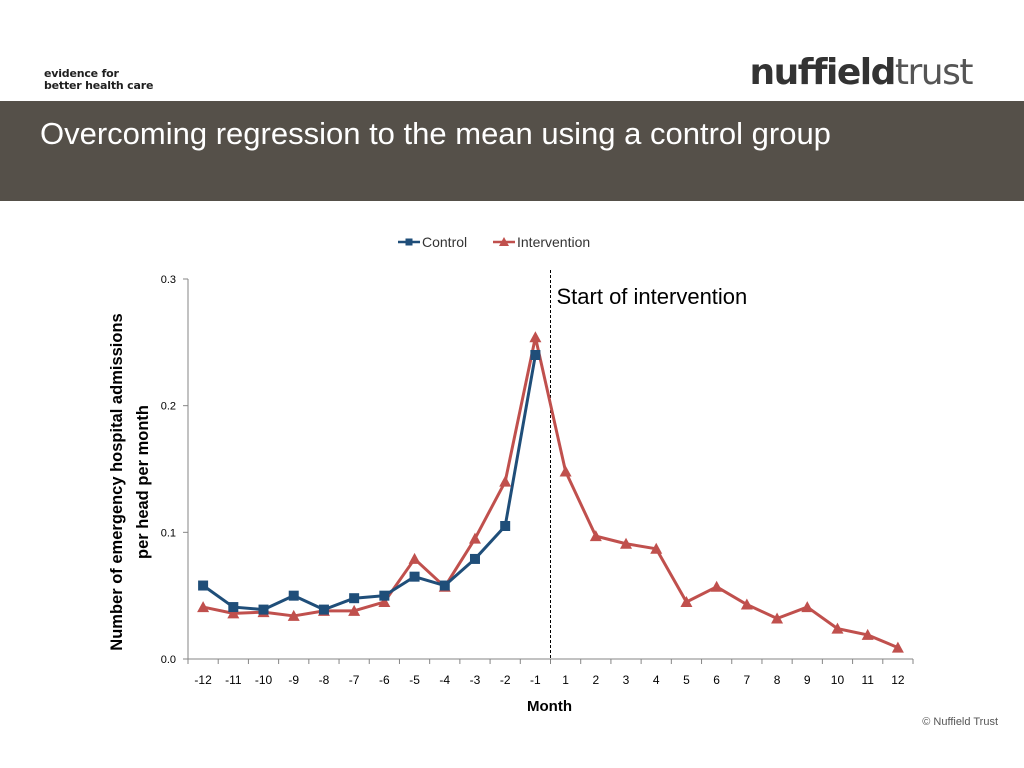 The height and width of the screenshot is (768, 1024). What do you see at coordinates (652, 296) in the screenshot?
I see `intervention-start-annotation: Start of intervention` at bounding box center [652, 296].